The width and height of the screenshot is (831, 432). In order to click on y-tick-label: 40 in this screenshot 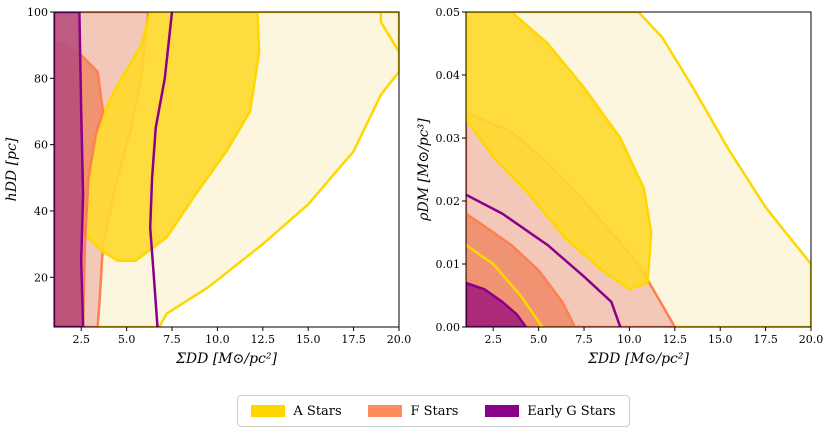, I will do `click(41, 211)`.